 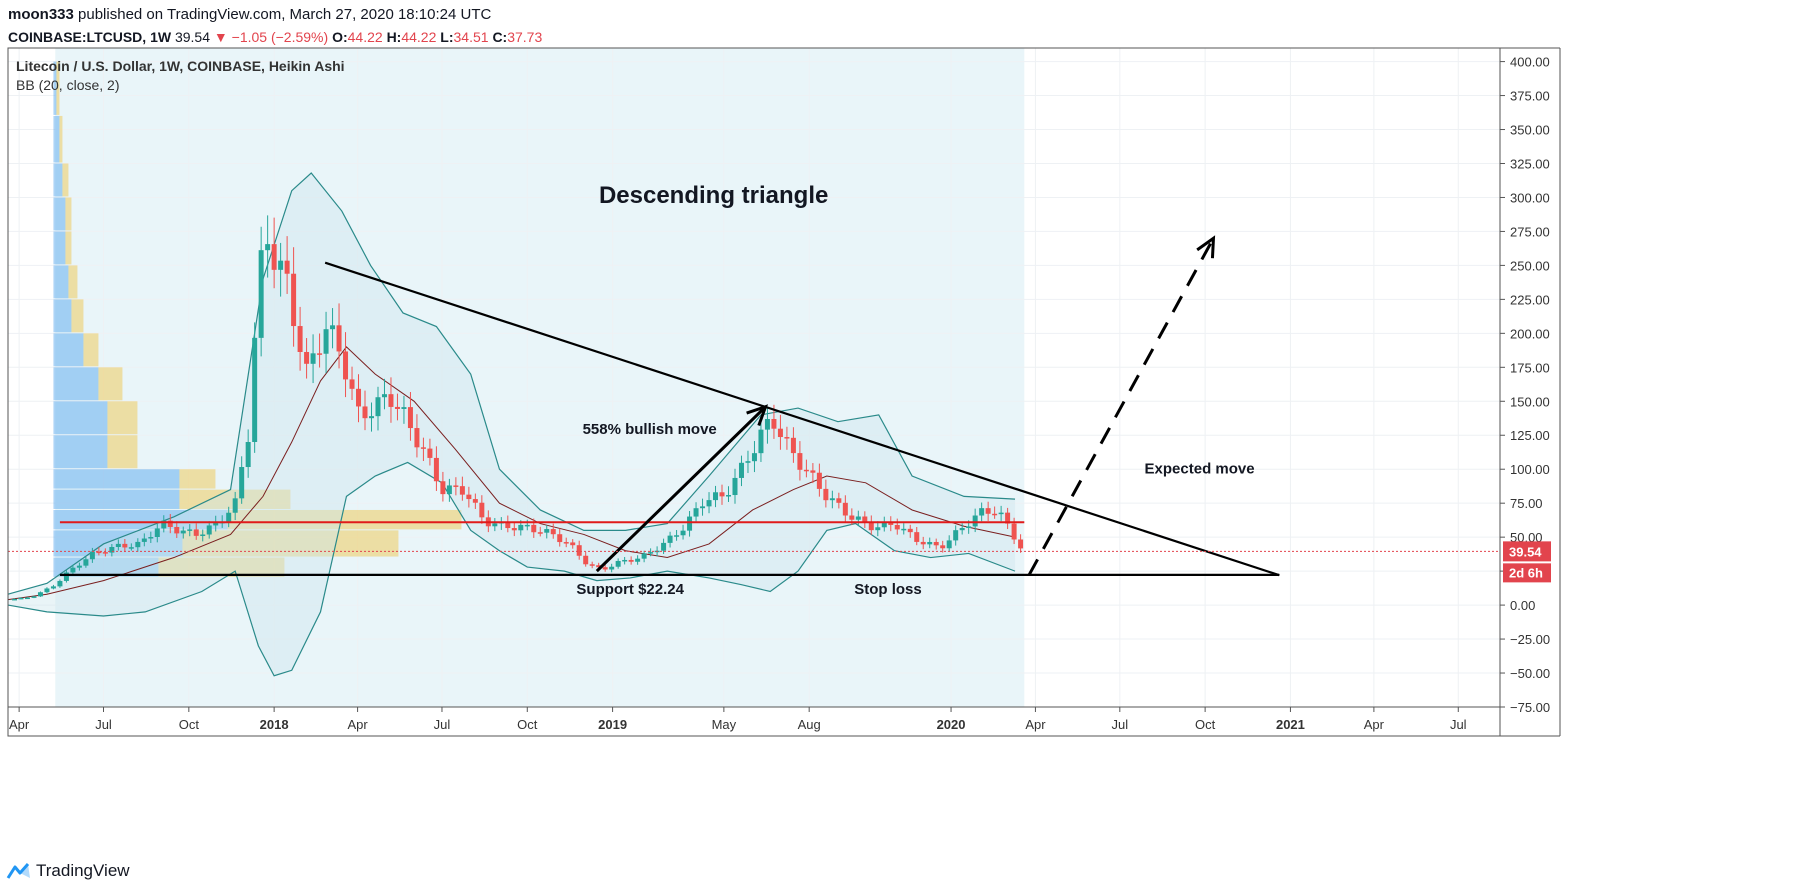 I want to click on x-tick-label: May, so click(x=724, y=724).